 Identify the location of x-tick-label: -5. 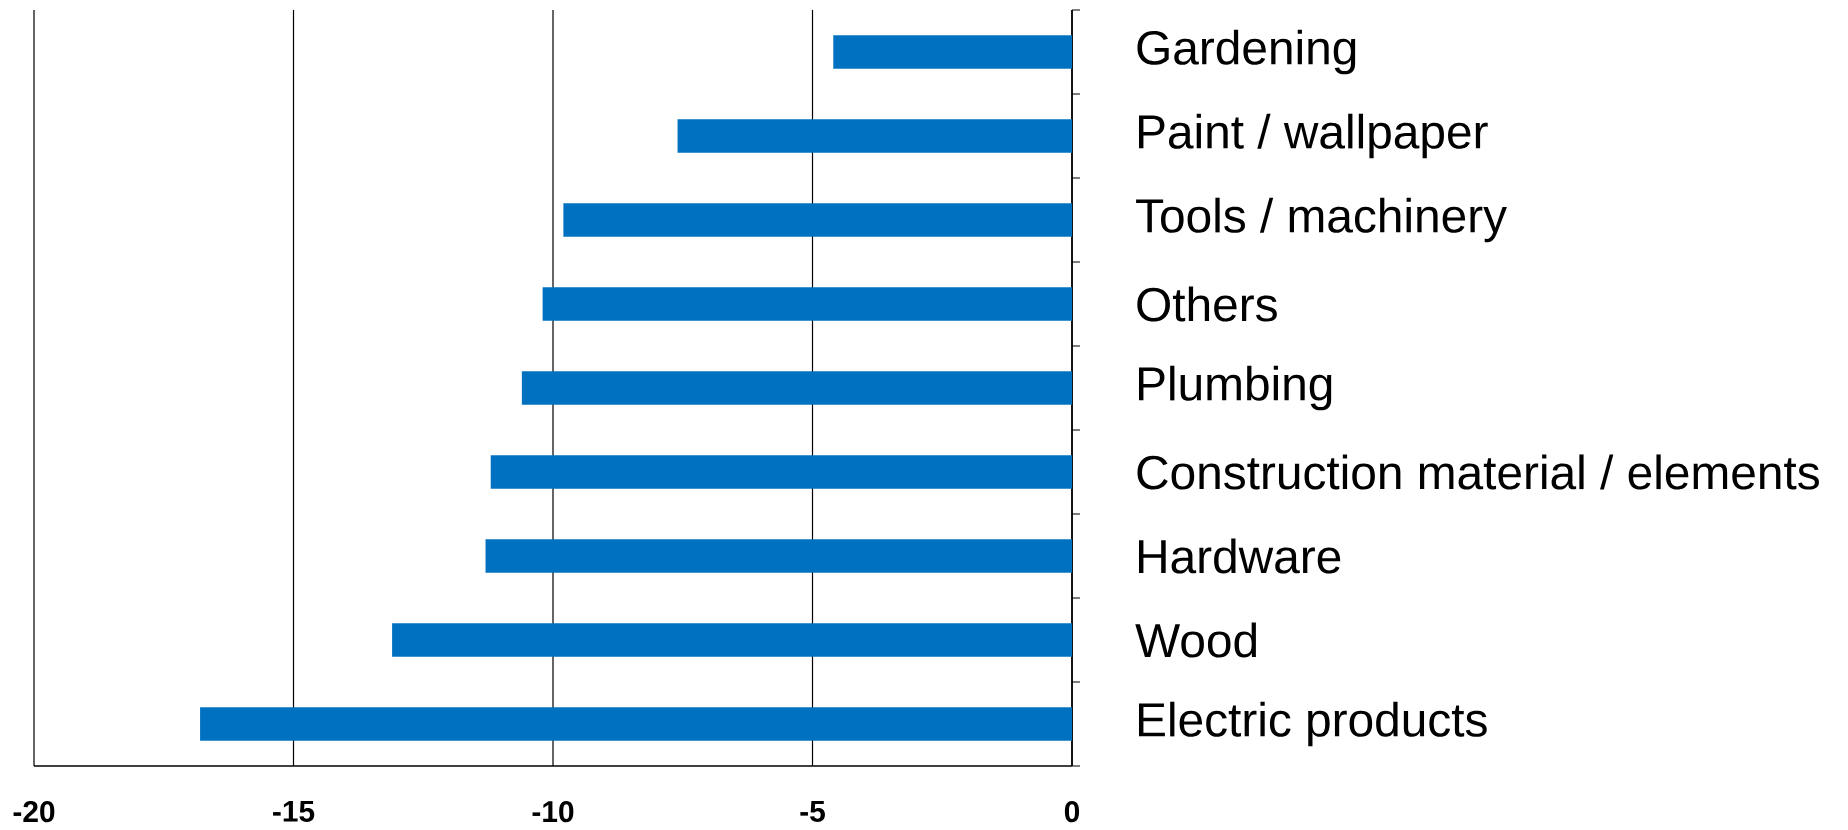
(812, 811).